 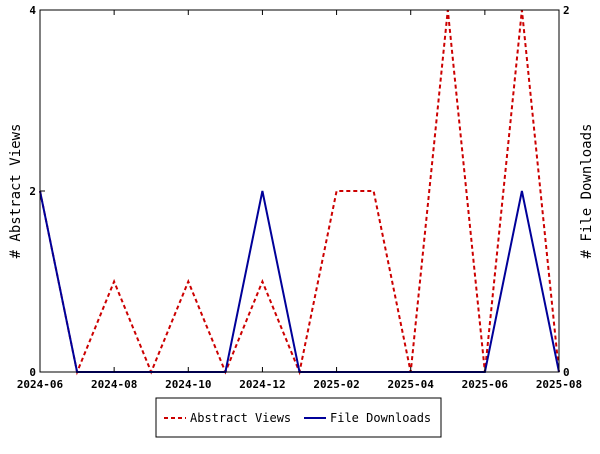 What do you see at coordinates (411, 384) in the screenshot?
I see `x-tick-label-2025-04: 2025-04` at bounding box center [411, 384].